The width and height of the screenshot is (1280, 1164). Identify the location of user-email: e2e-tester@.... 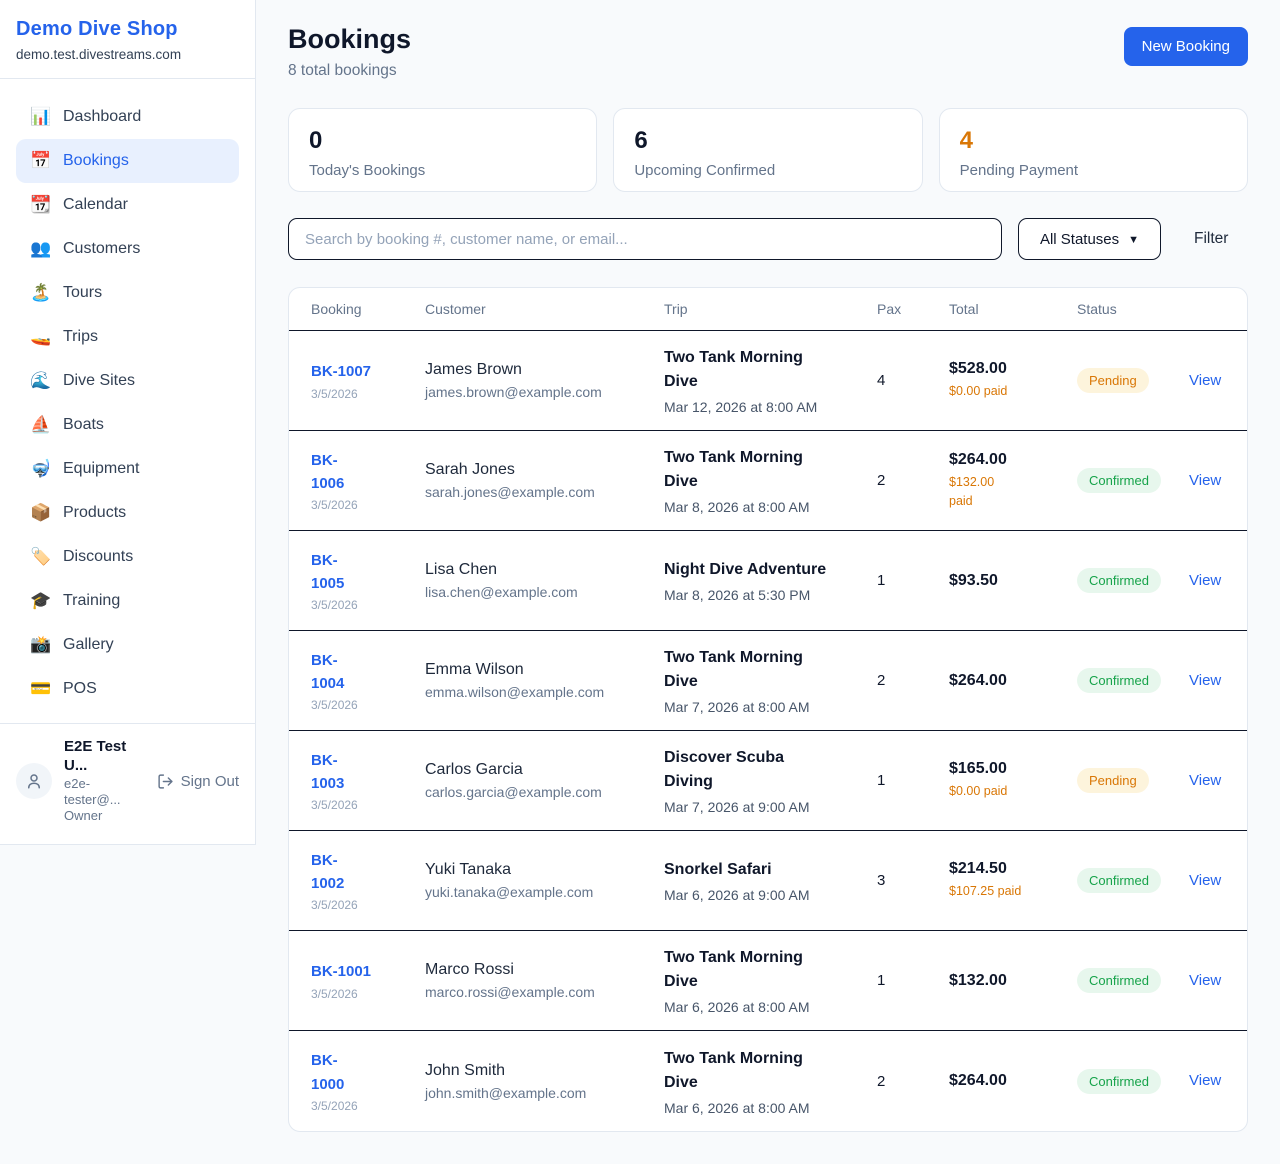
(92, 791).